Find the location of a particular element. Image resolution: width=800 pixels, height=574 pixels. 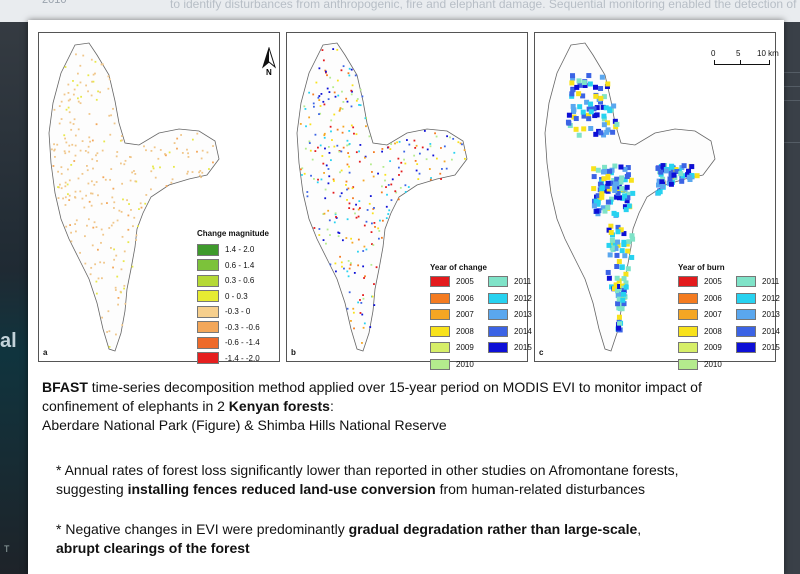

background-year: 2010 is located at coordinates (54, 3).